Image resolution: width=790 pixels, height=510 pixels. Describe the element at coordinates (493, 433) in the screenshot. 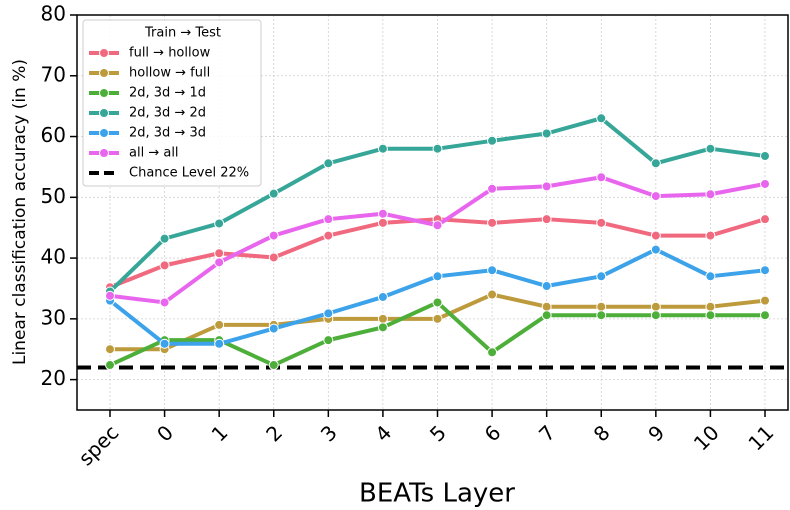

I see `x-tick-label: 6` at that location.